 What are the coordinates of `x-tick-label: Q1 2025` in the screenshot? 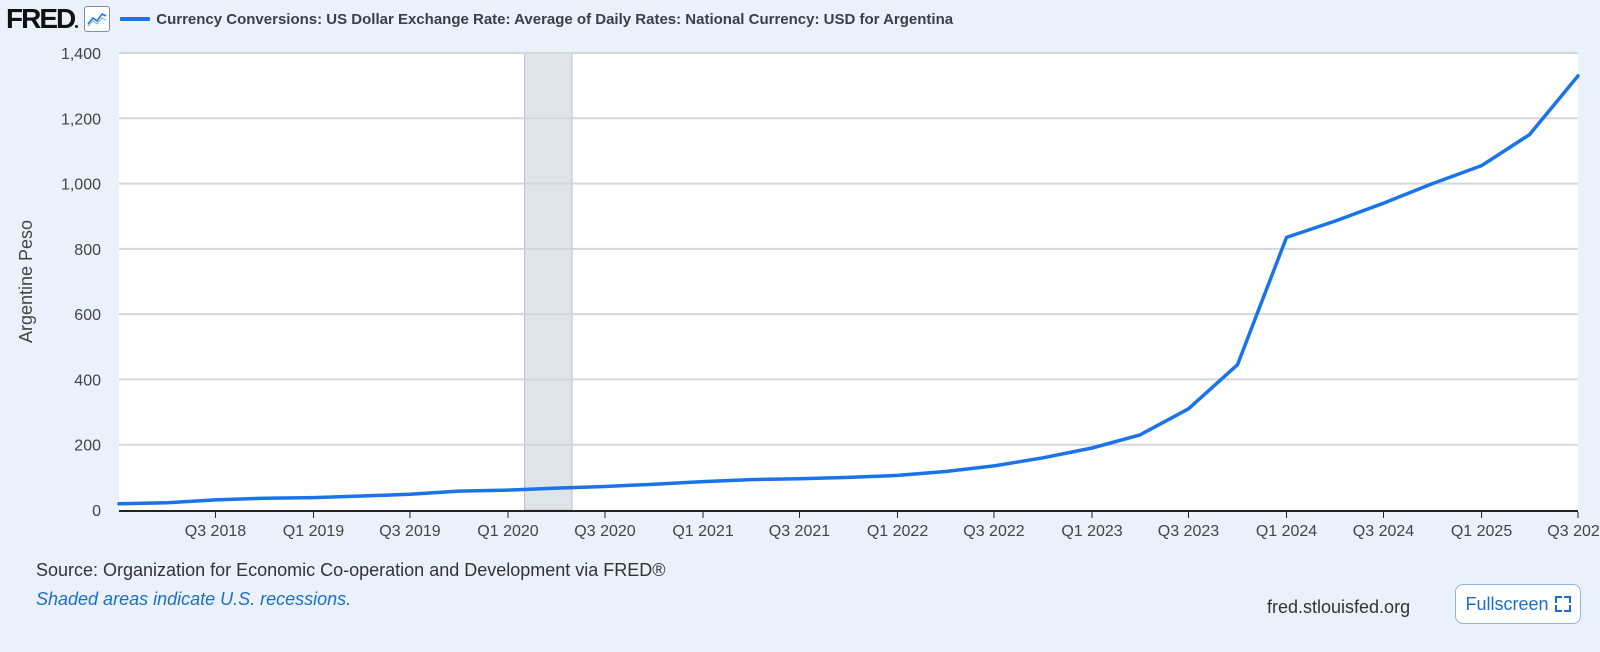 It's located at (1481, 531).